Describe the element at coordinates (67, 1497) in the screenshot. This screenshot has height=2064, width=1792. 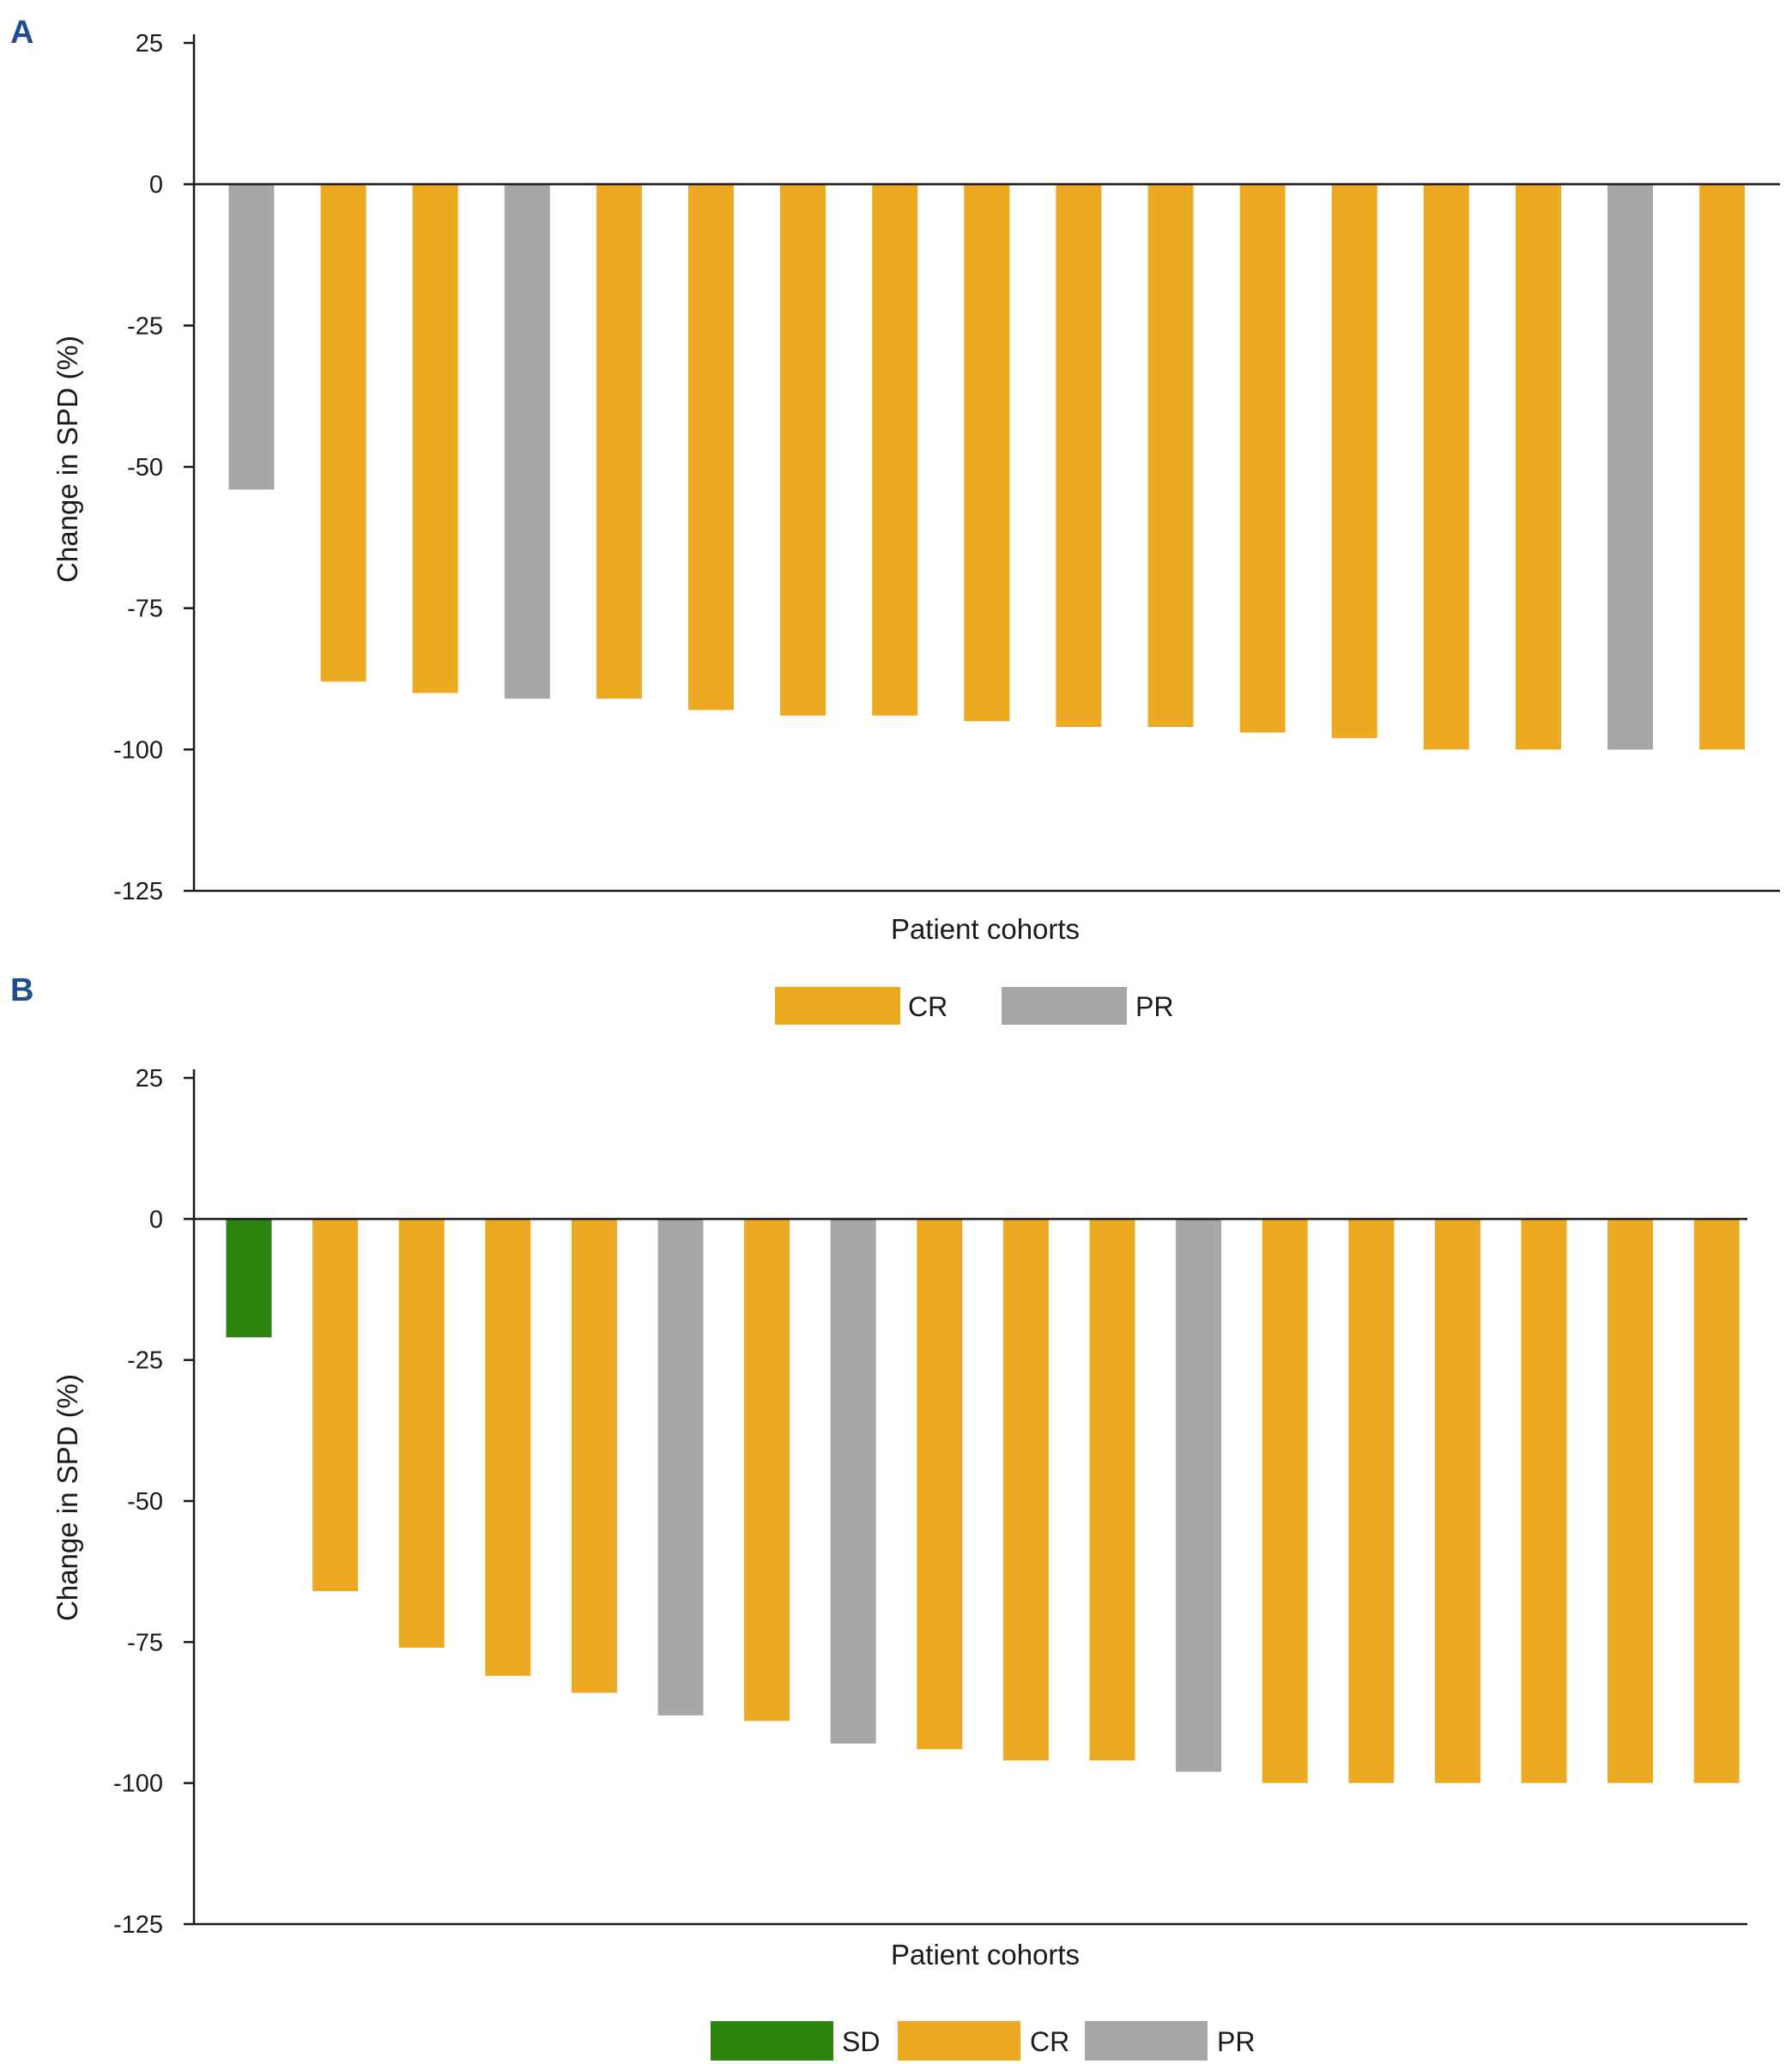
I see `panel-b-y-axis-title: Change in SPD (%)` at that location.